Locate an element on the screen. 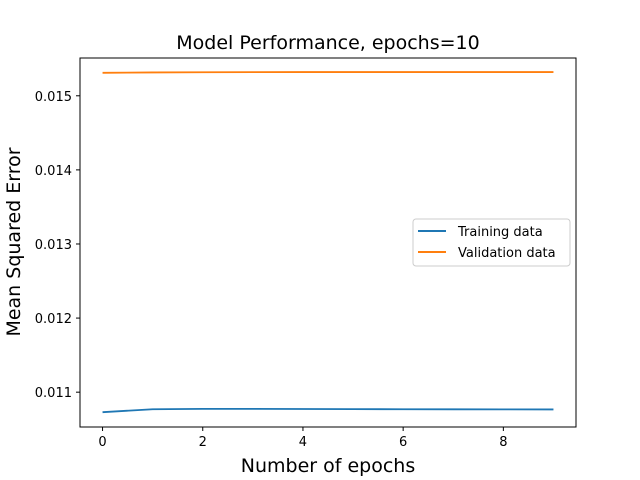 This screenshot has height=480, width=640. x-tick-label-3: 6 is located at coordinates (403, 442).